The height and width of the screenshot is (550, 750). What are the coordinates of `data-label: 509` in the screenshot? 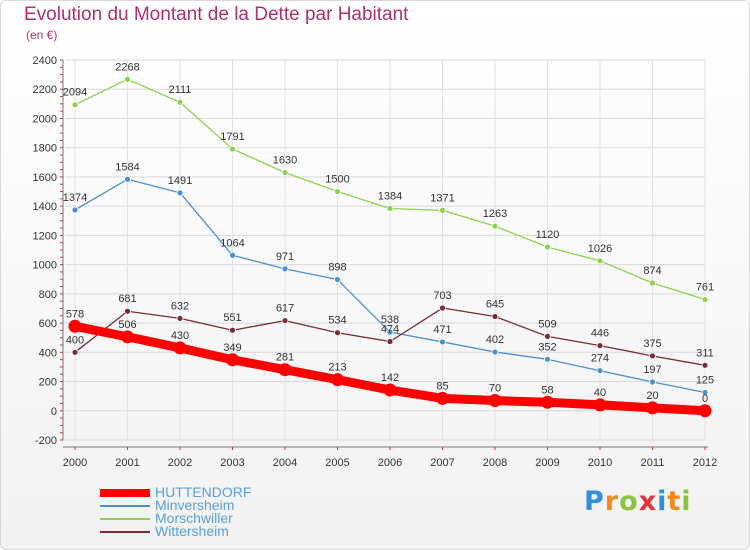 It's located at (547, 324).